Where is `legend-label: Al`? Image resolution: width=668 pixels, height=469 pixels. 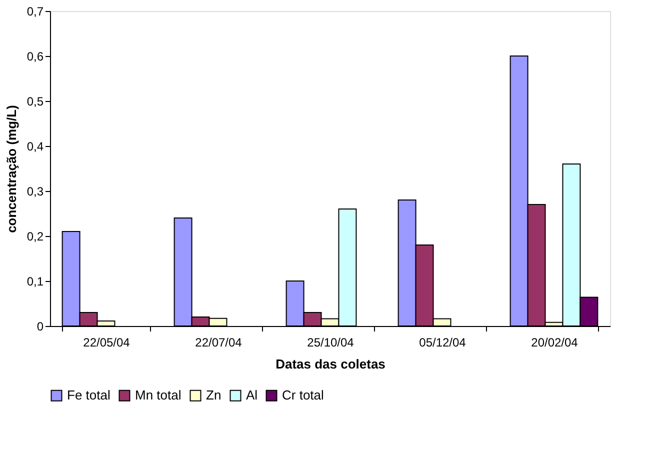
legend-label: Al is located at coordinates (252, 395).